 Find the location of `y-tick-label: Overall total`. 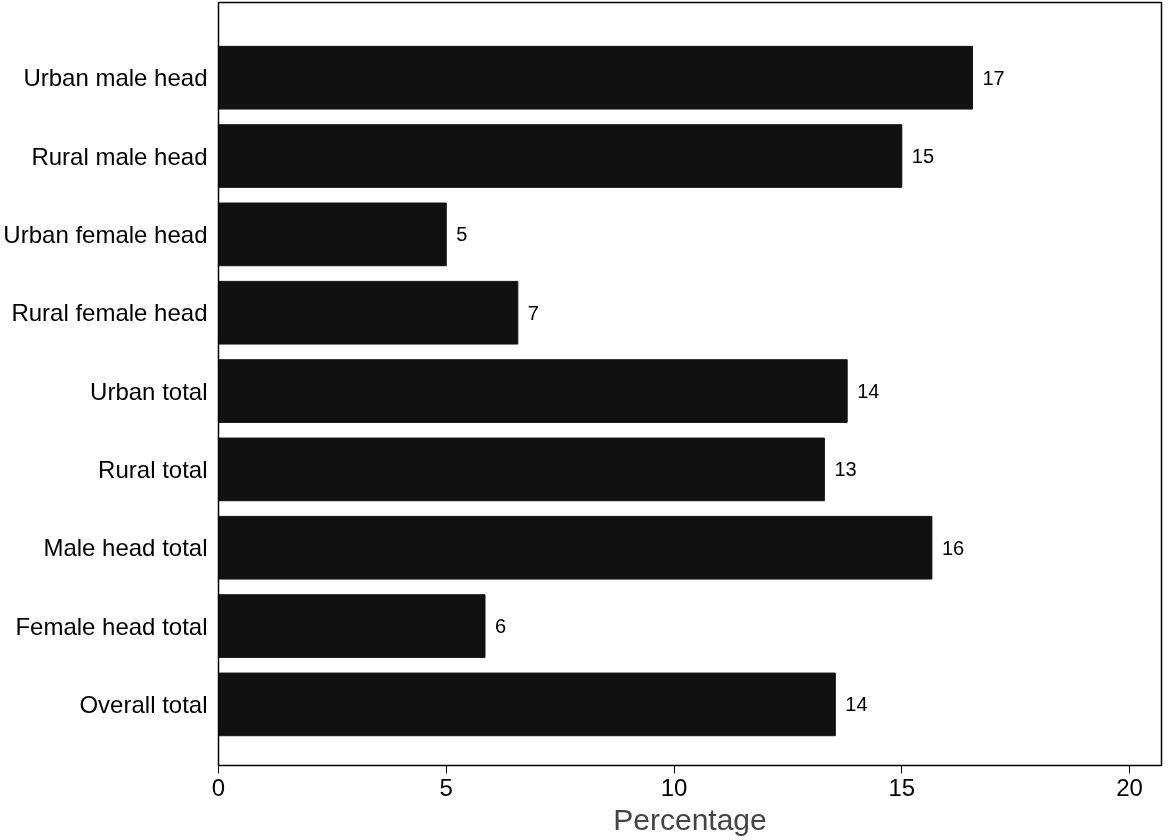

y-tick-label: Overall total is located at coordinates (143, 704).